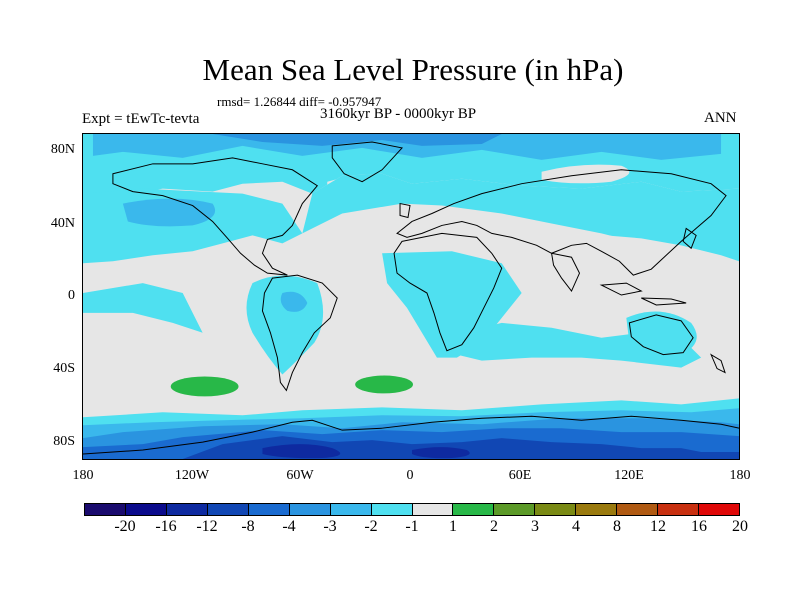  Describe the element at coordinates (62, 223) in the screenshot. I see `lat-label-40n: 40N` at that location.